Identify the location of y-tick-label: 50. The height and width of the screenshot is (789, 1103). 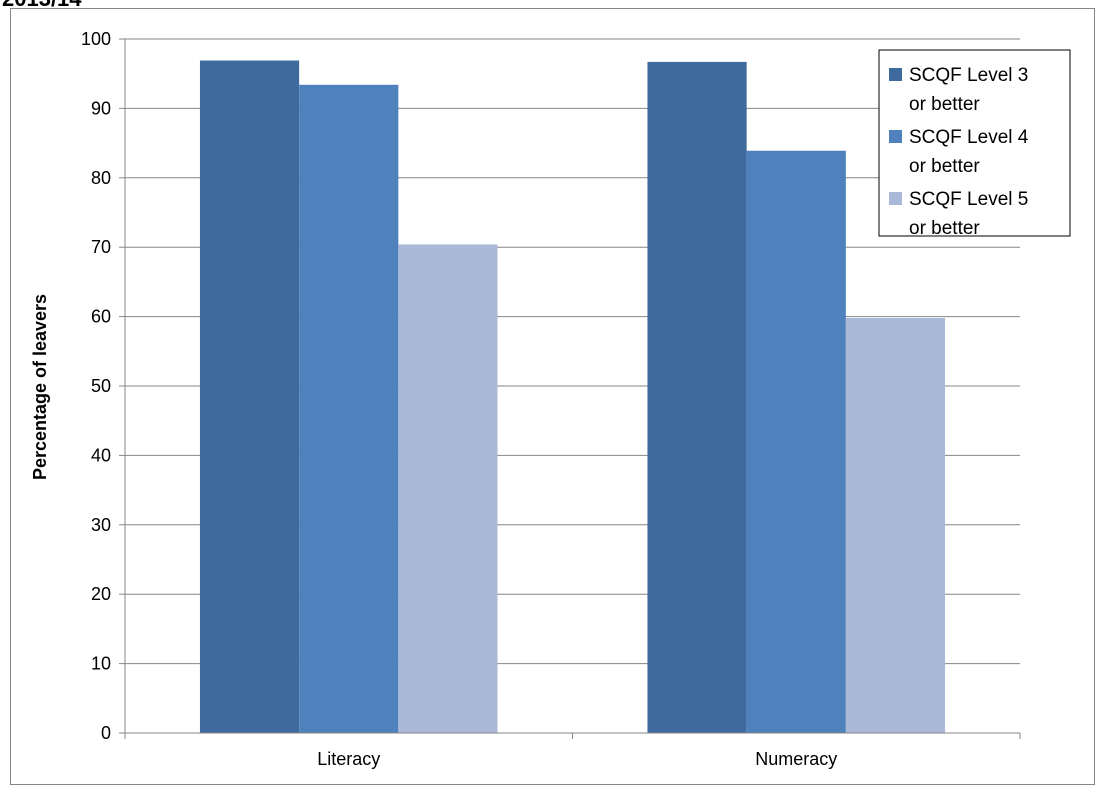
(101, 386).